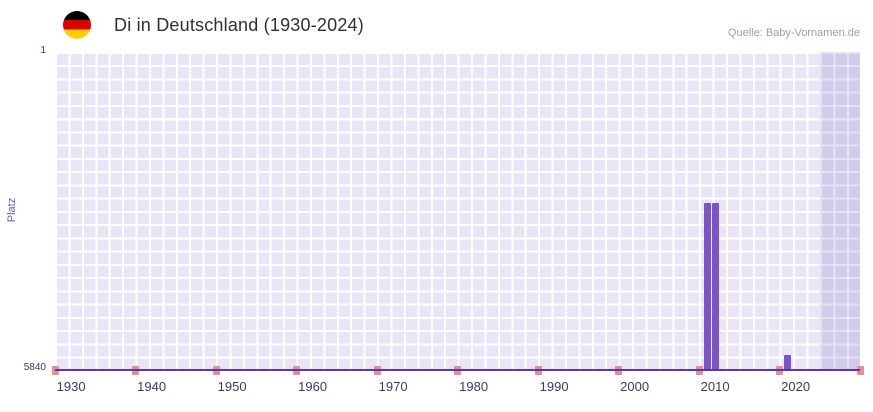 Image resolution: width=873 pixels, height=412 pixels. Describe the element at coordinates (715, 386) in the screenshot. I see `x-tick-label-2010: 2010` at that location.